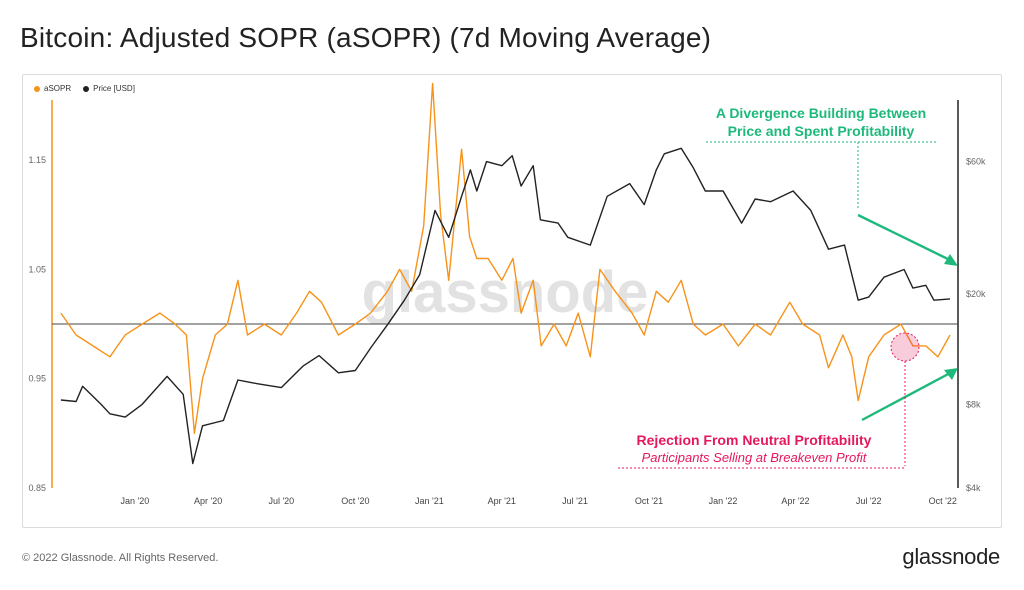 The image size is (1024, 590). Describe the element at coordinates (58, 88) in the screenshot. I see `legend-label-asopr: aSOPR` at that location.